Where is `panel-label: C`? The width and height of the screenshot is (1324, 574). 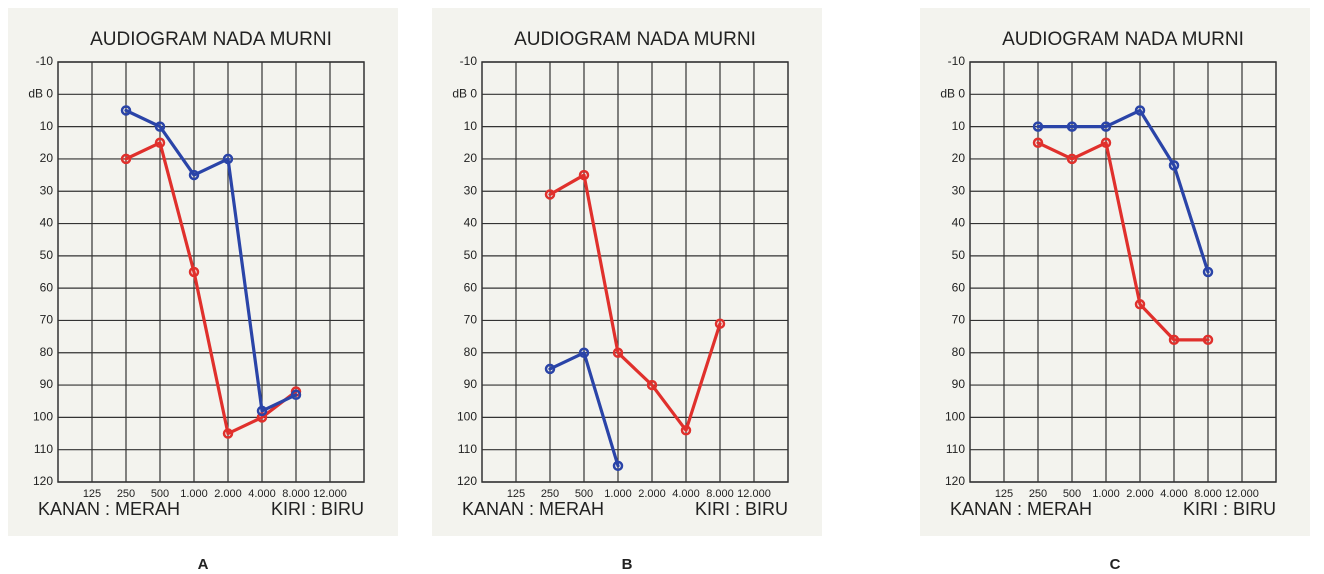 panel-label: C is located at coordinates (1115, 564).